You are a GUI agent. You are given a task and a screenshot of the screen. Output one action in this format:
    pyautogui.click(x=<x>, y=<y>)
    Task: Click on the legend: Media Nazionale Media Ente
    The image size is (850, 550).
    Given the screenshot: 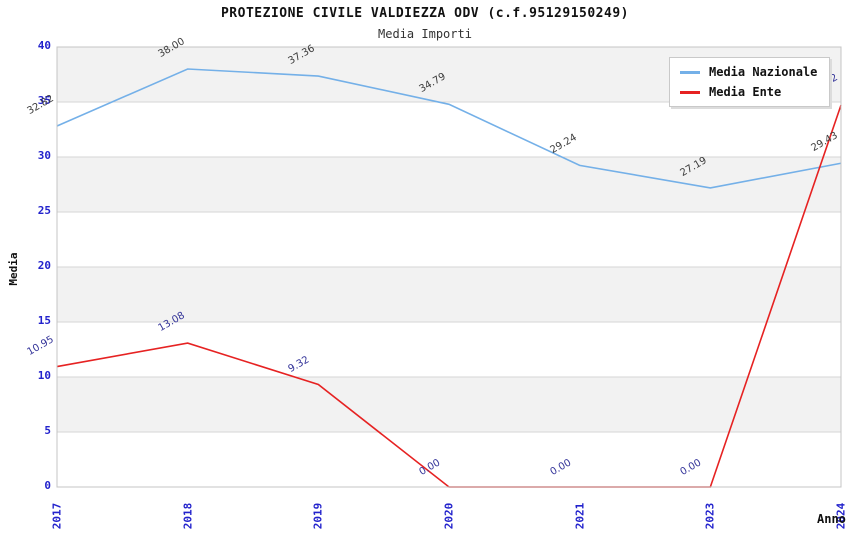 What is the action you would take?
    pyautogui.click(x=750, y=82)
    